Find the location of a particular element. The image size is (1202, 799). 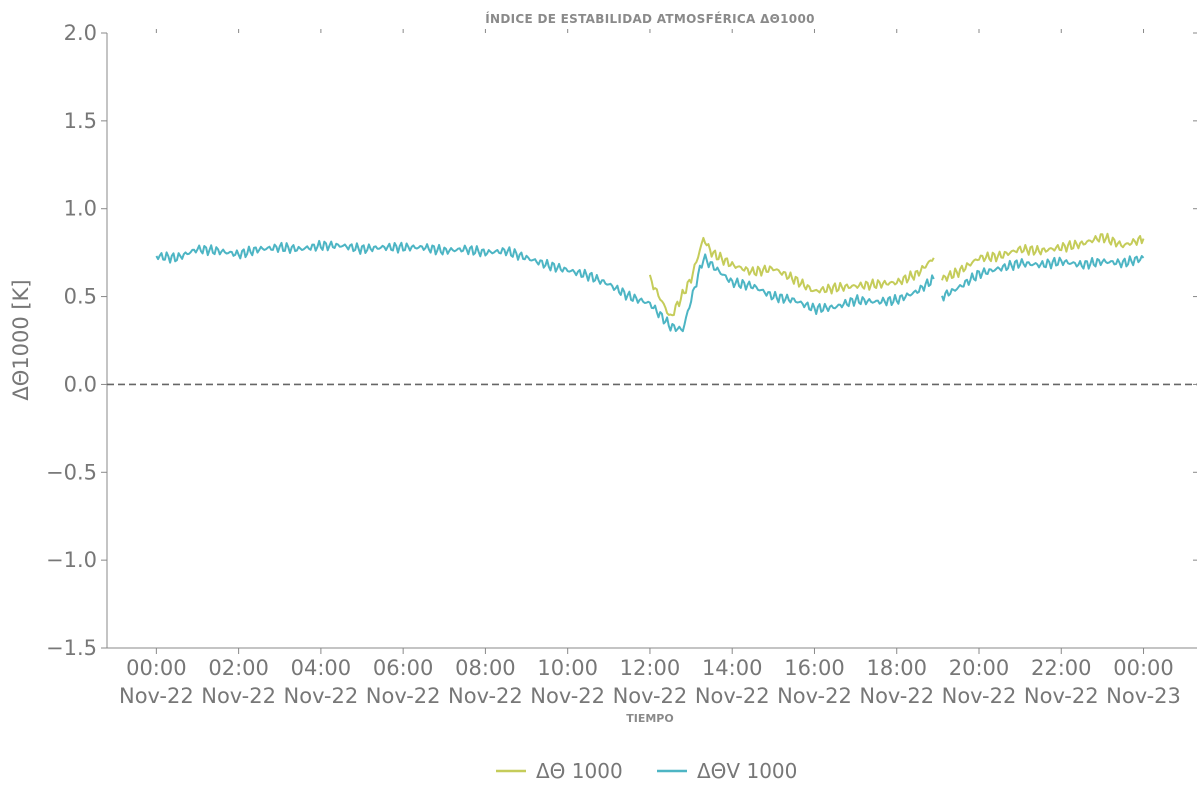

x-tick-label-time: 12:00 is located at coordinates (650, 668).